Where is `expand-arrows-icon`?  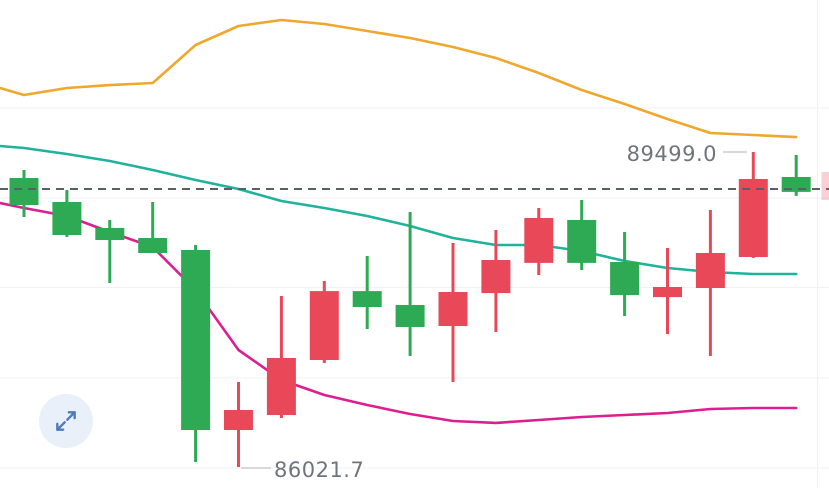
expand-arrows-icon is located at coordinates (66, 421).